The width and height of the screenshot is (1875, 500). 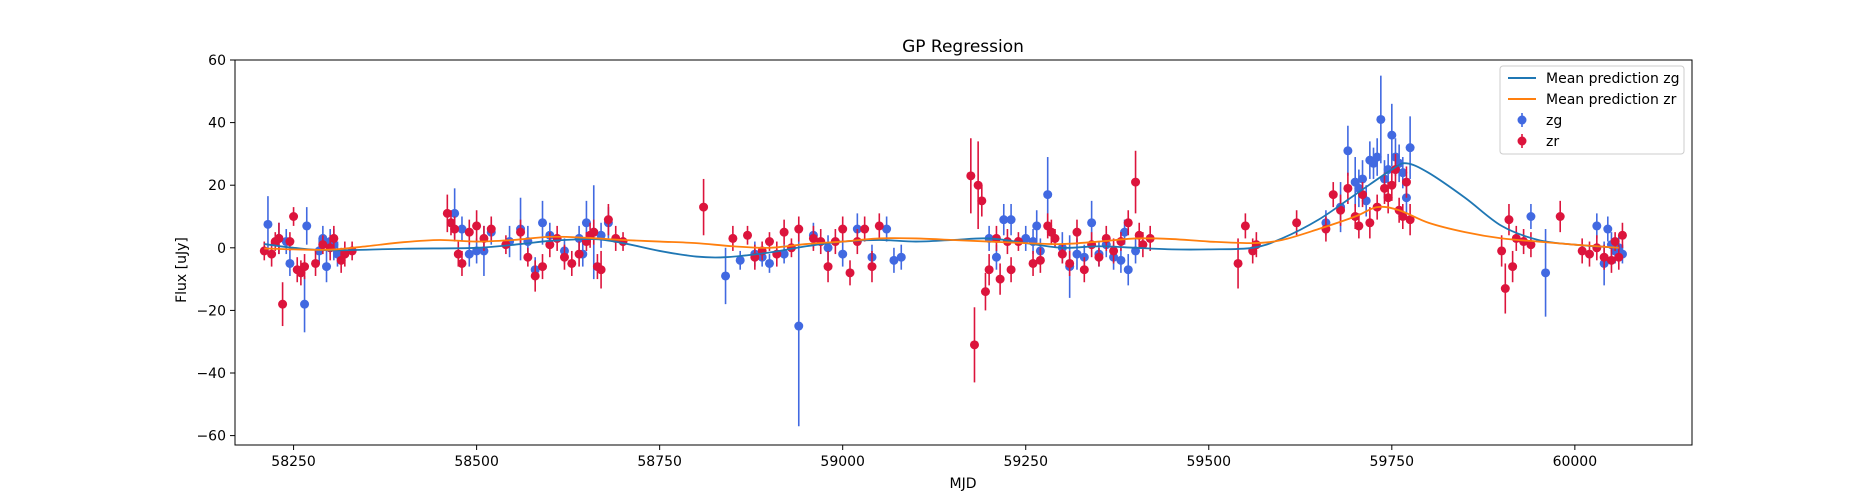 What do you see at coordinates (1522, 120) in the screenshot?
I see `legend-marker-swatch` at bounding box center [1522, 120].